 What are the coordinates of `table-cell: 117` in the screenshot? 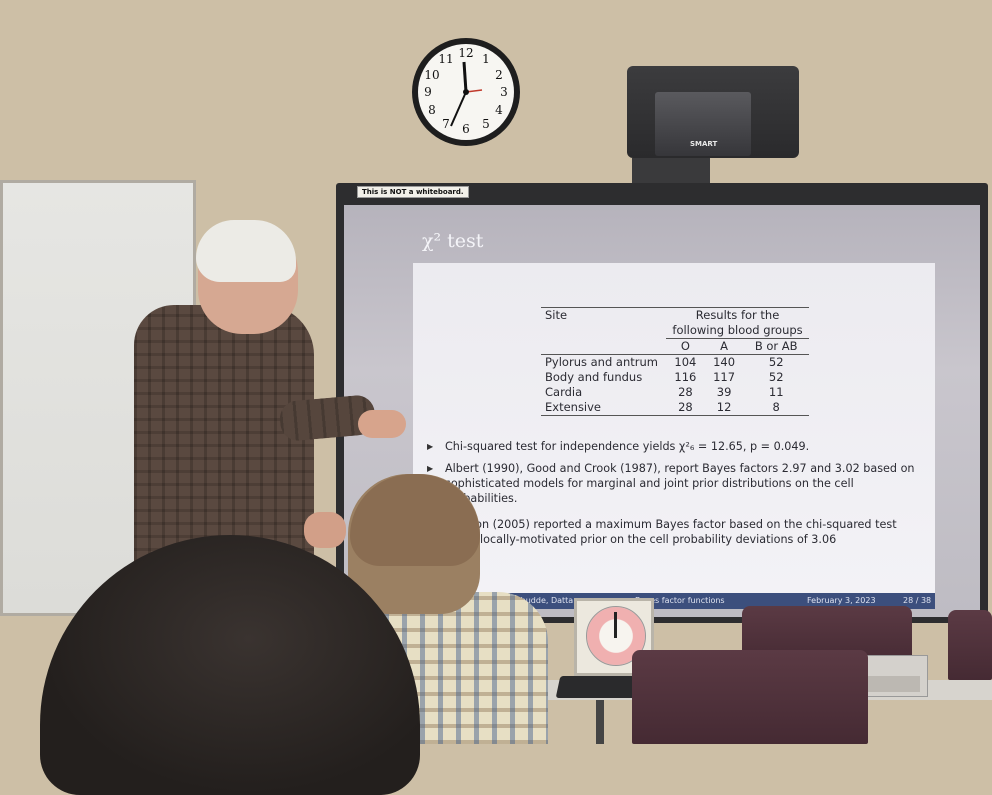 It's located at (724, 377).